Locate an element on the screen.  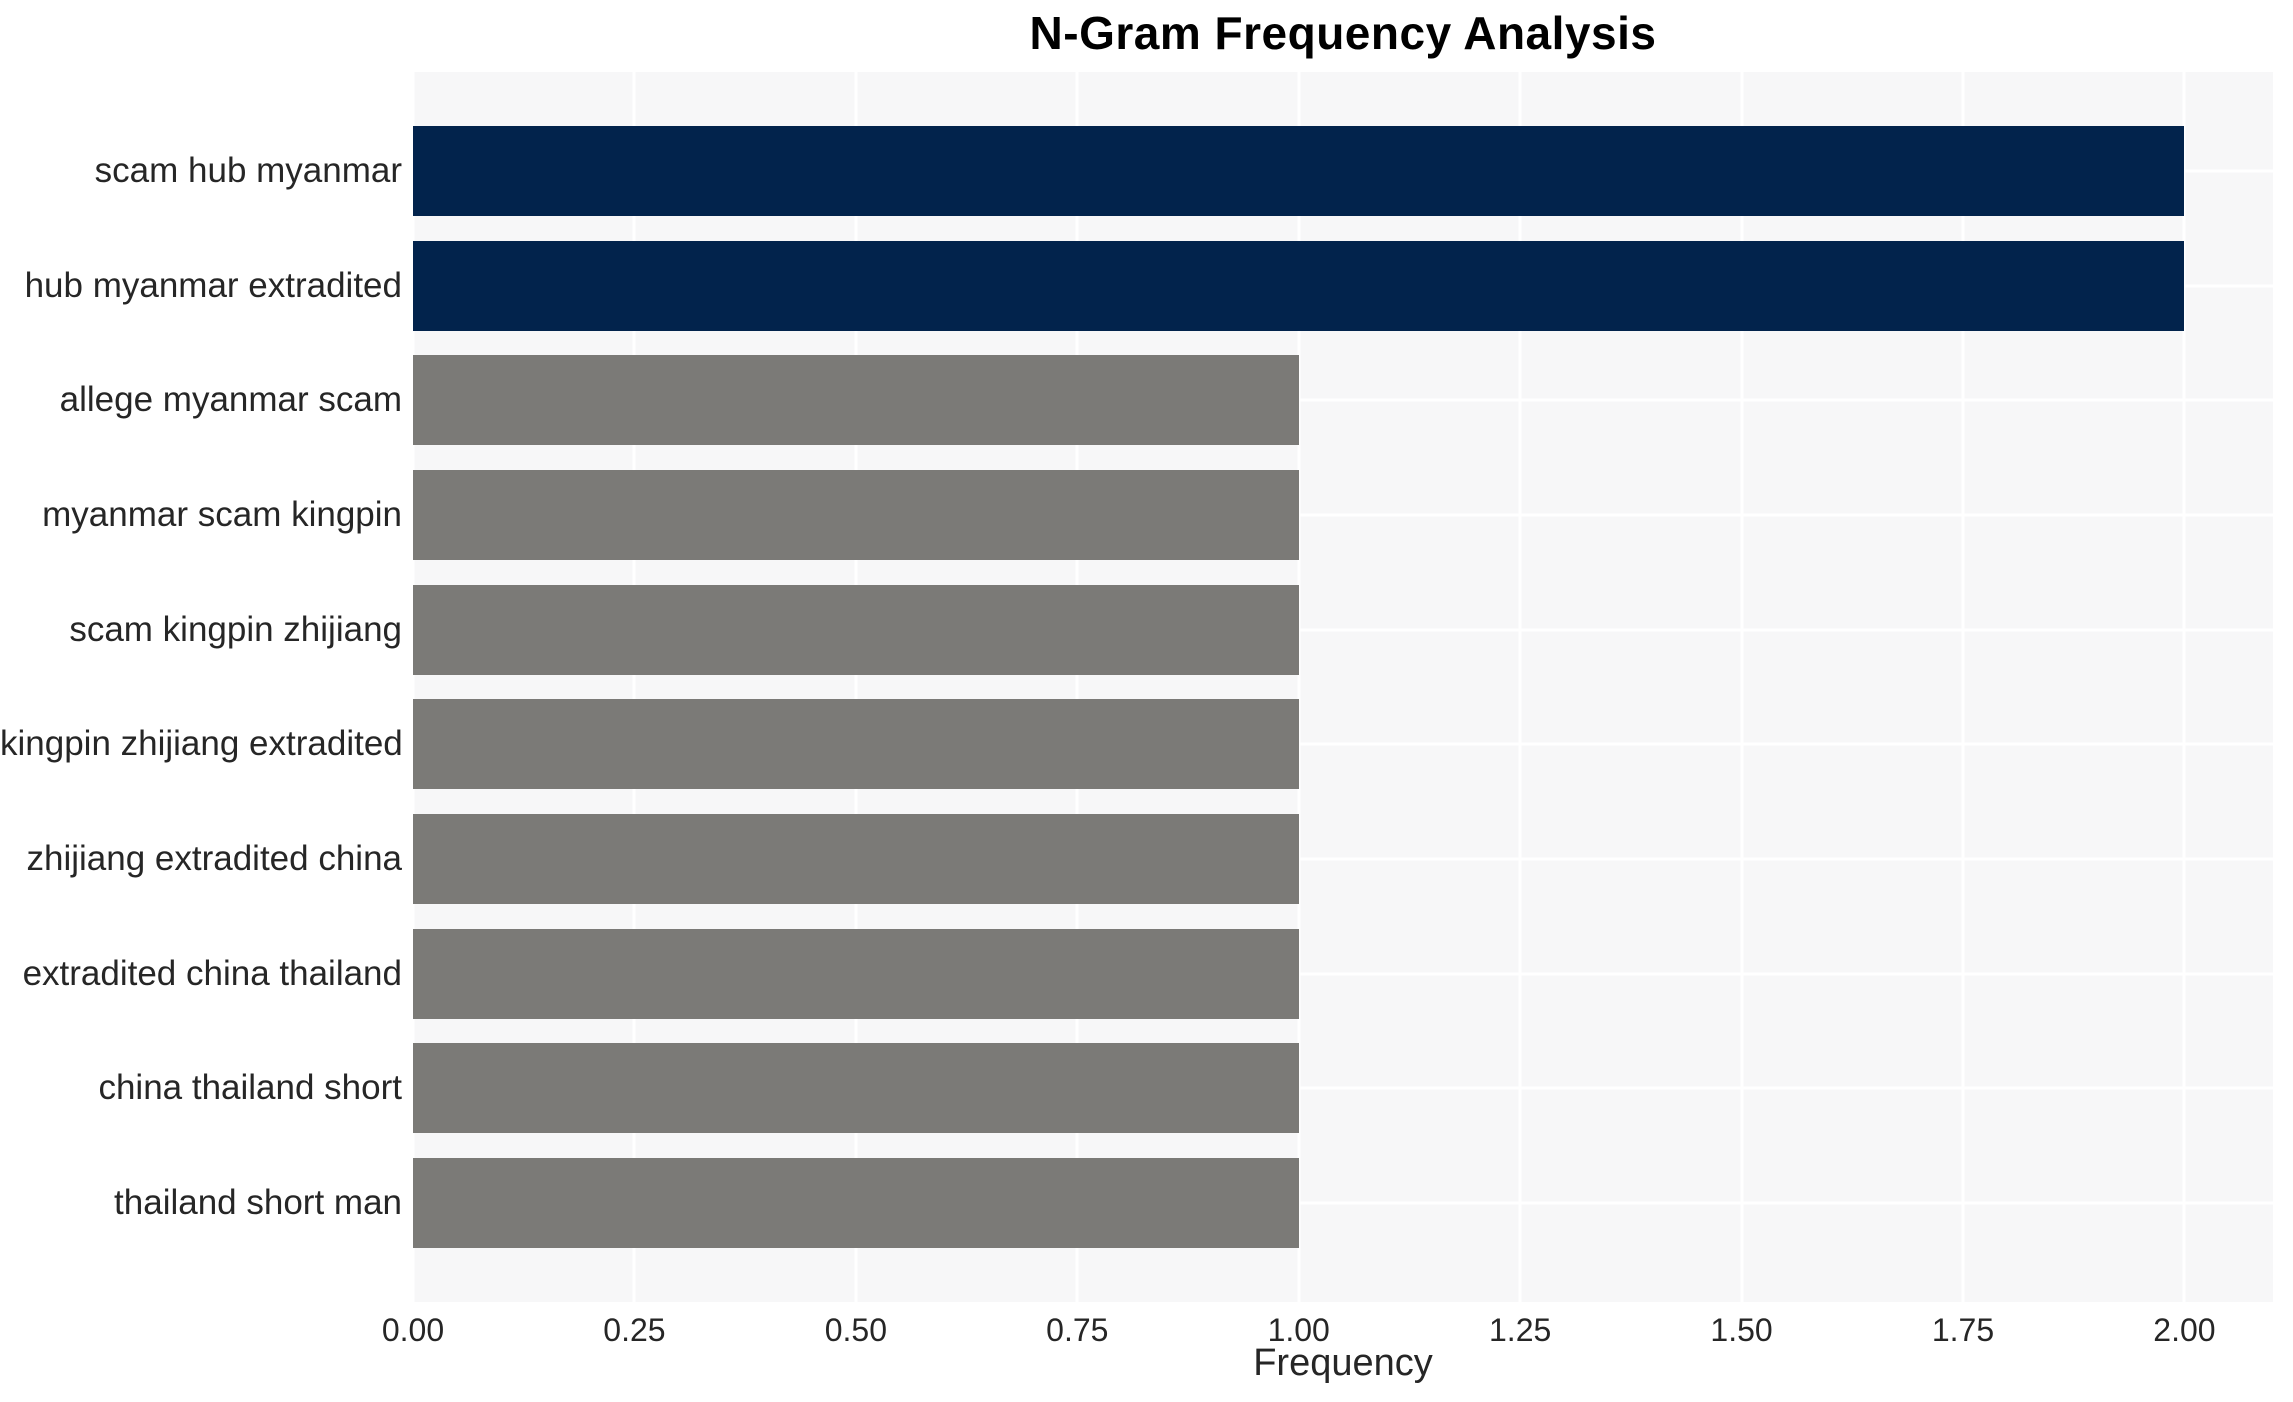
y-axis-label: myanmar scam kingpin is located at coordinates (222, 514).